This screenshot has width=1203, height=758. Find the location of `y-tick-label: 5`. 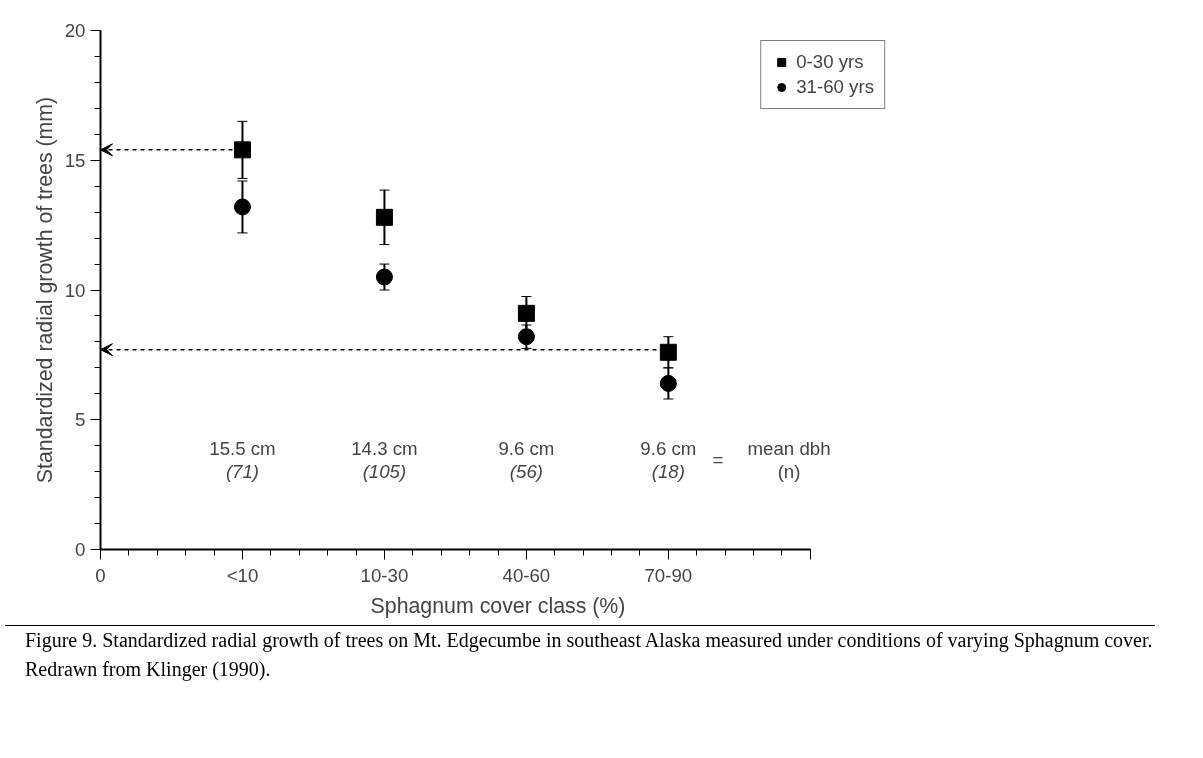

y-tick-label: 5 is located at coordinates (80, 420).